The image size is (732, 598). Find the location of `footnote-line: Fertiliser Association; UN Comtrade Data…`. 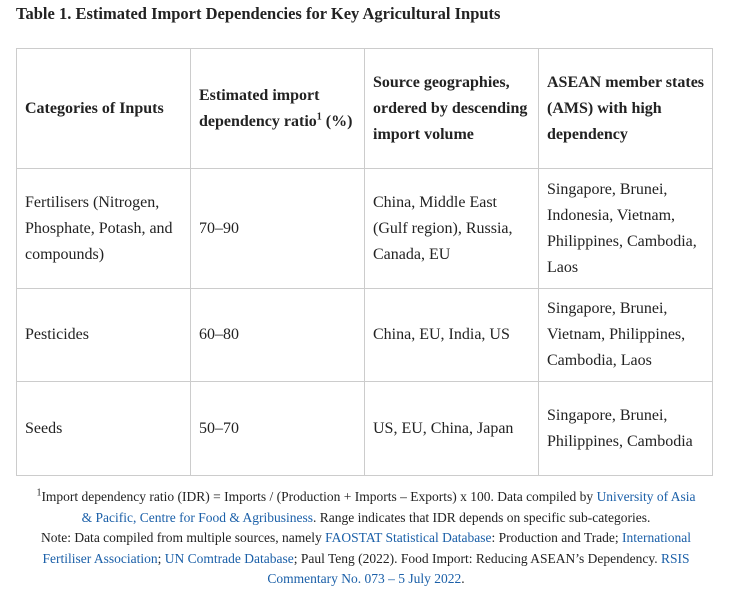

footnote-line: Fertiliser Association; UN Comtrade Data… is located at coordinates (366, 559).